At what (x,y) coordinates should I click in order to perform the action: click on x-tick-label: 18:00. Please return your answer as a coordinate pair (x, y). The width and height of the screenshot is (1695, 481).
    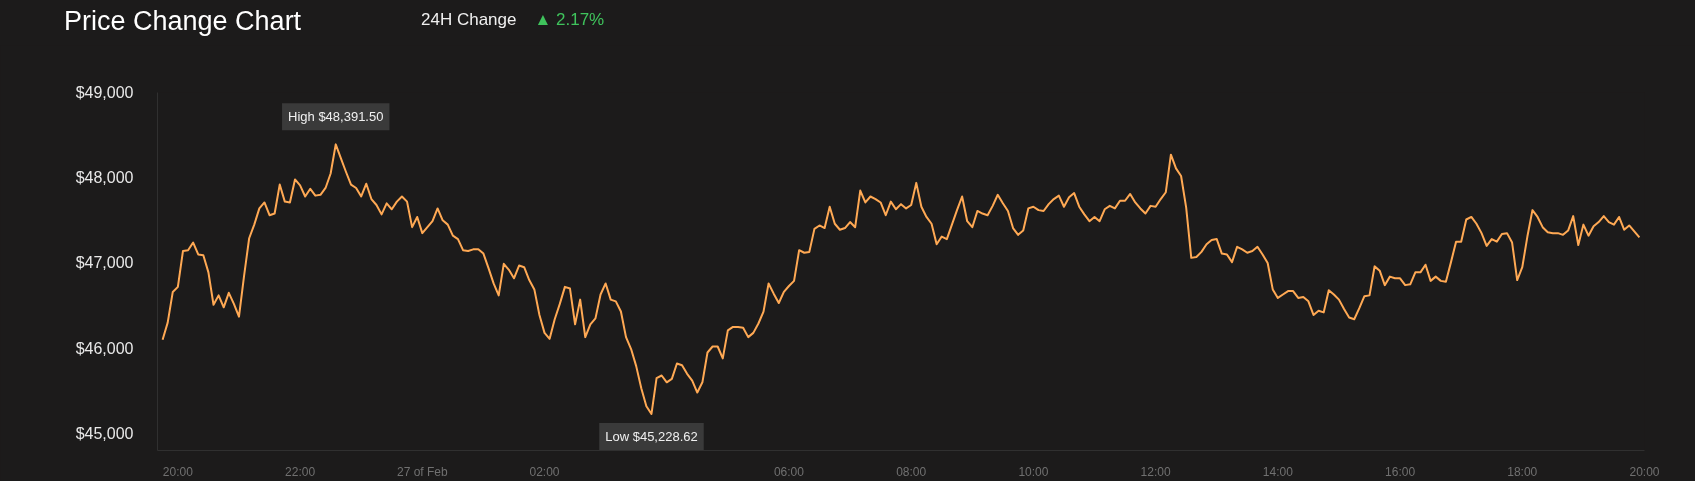
    Looking at the image, I should click on (1522, 471).